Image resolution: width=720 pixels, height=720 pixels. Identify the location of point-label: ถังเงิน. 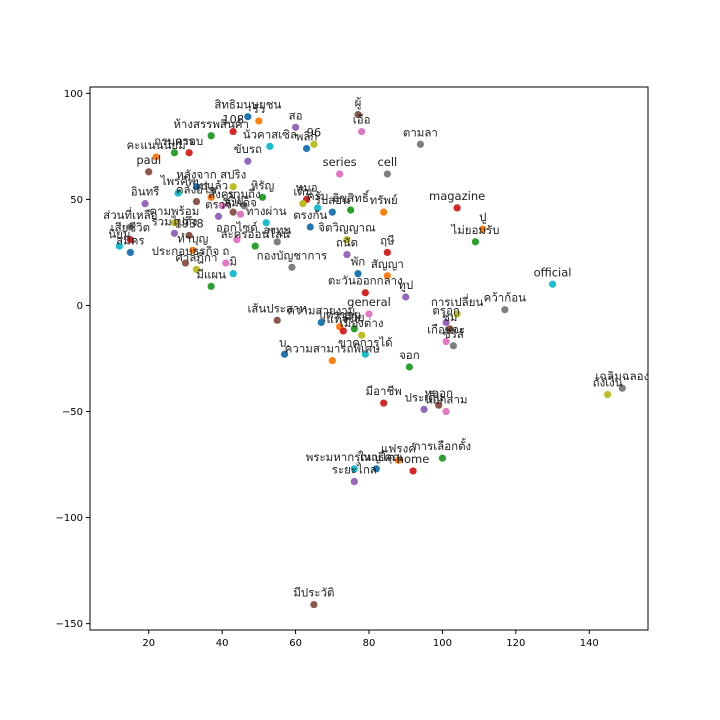
(608, 383).